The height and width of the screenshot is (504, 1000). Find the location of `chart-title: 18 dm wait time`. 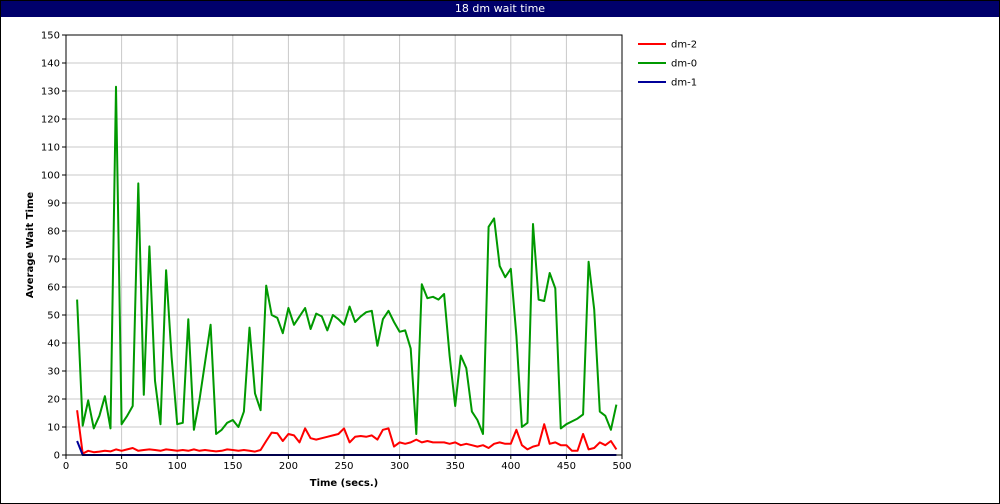

chart-title: 18 dm wait time is located at coordinates (500, 9).